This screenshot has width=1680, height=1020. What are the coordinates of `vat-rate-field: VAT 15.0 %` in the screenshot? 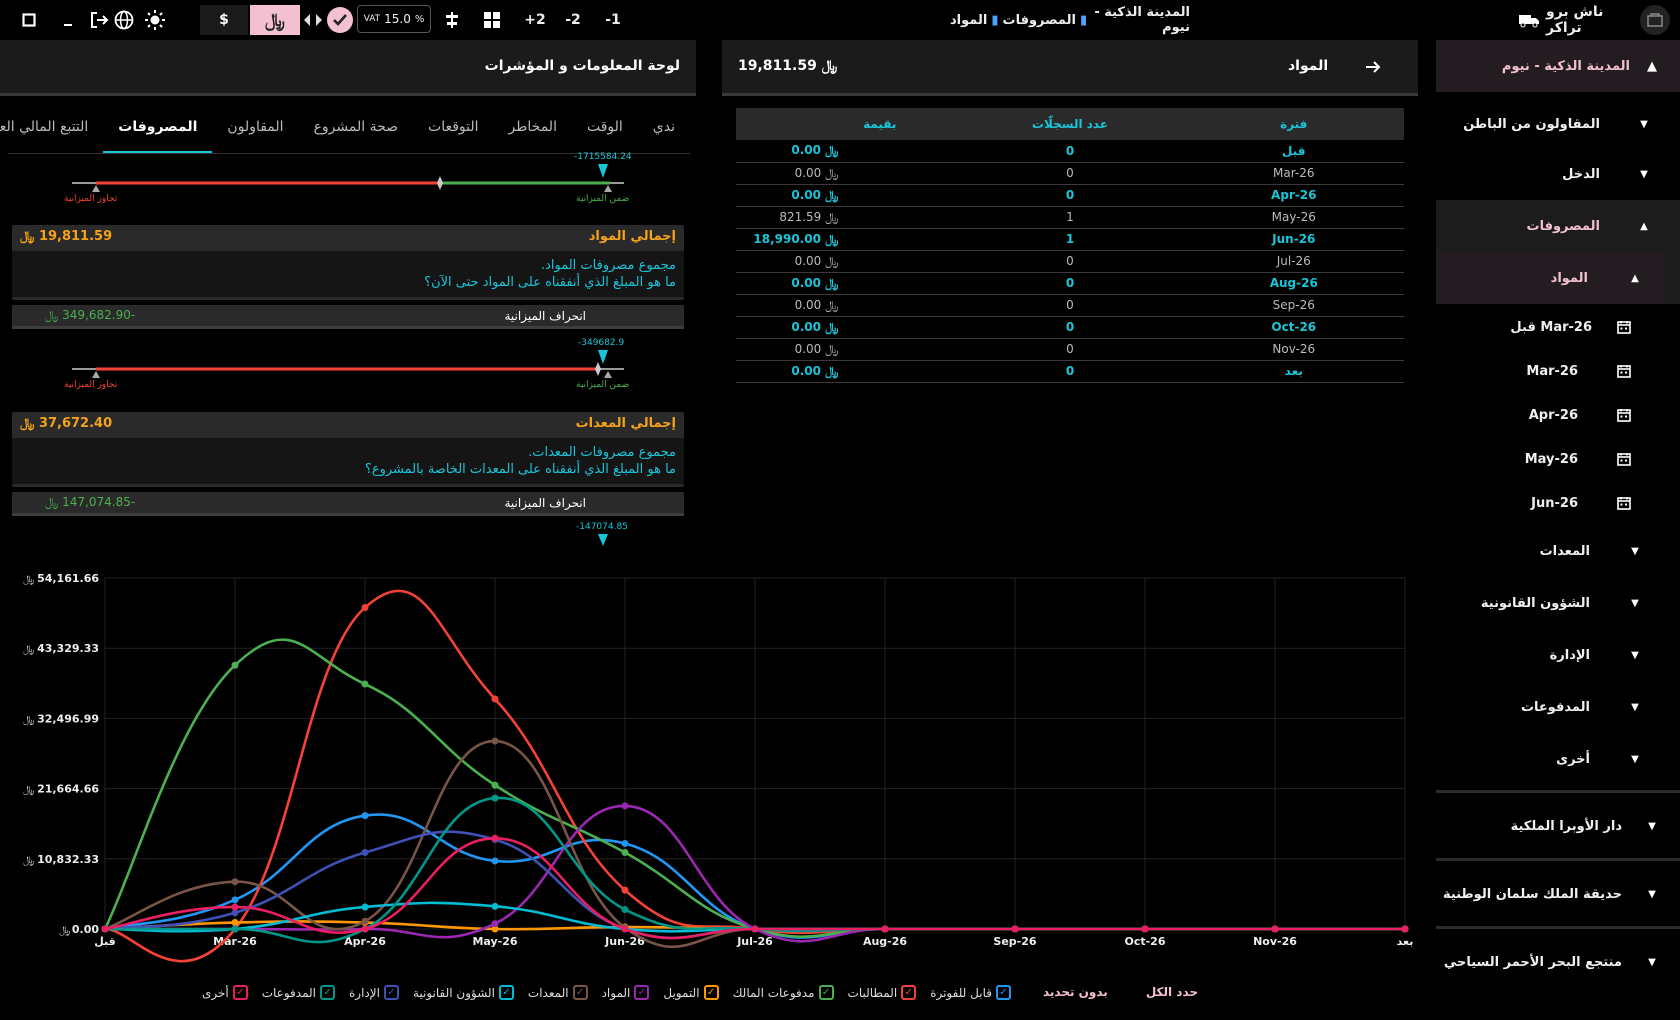 It's located at (394, 19).